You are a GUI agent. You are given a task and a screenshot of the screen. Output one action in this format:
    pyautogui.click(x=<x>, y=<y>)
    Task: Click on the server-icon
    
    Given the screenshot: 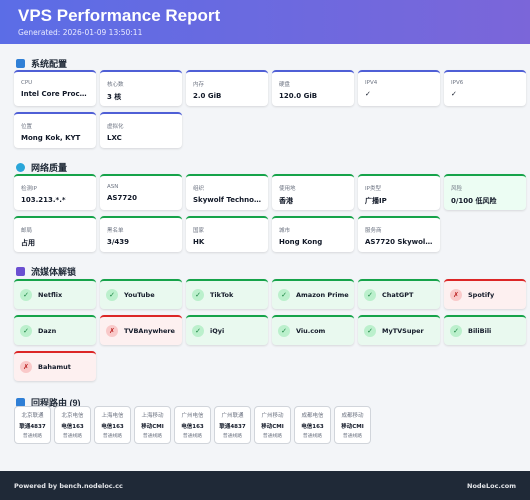 What is the action you would take?
    pyautogui.click(x=20, y=63)
    